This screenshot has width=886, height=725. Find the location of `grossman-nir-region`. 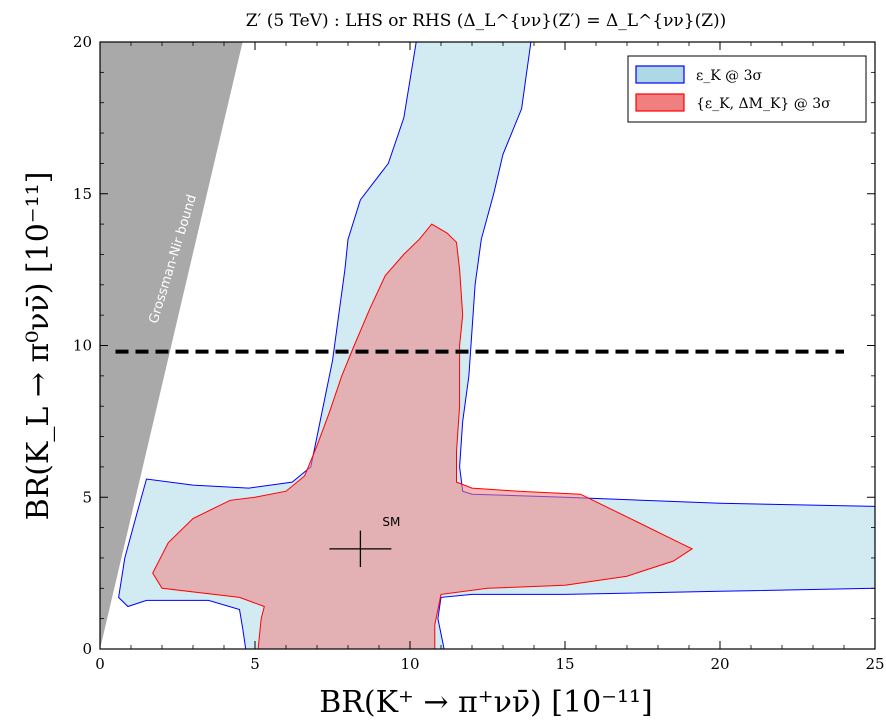

grossman-nir-region is located at coordinates (171, 345).